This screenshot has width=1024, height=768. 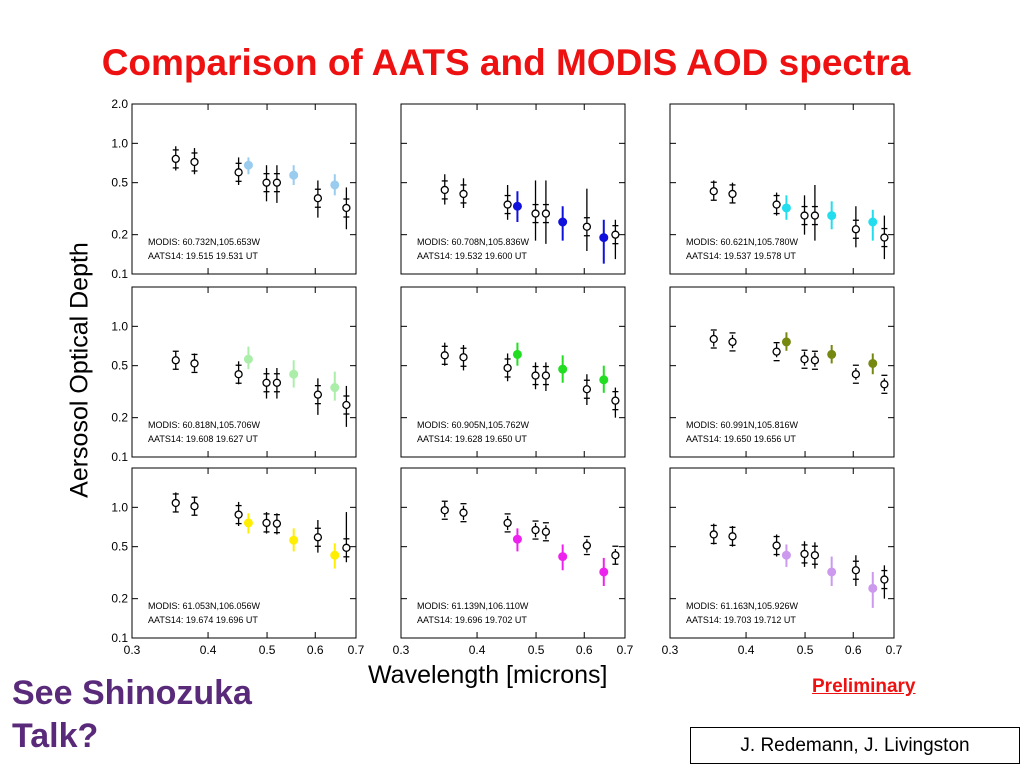 I want to click on y-tick-label: 0.2, so click(x=119, y=599).